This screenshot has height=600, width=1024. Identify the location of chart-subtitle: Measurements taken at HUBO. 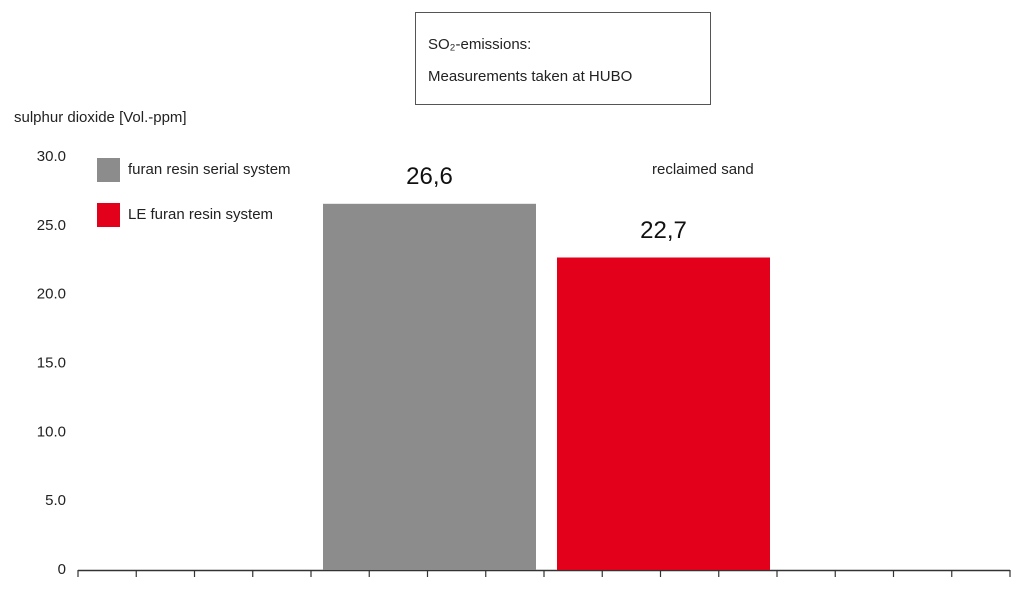
(530, 76).